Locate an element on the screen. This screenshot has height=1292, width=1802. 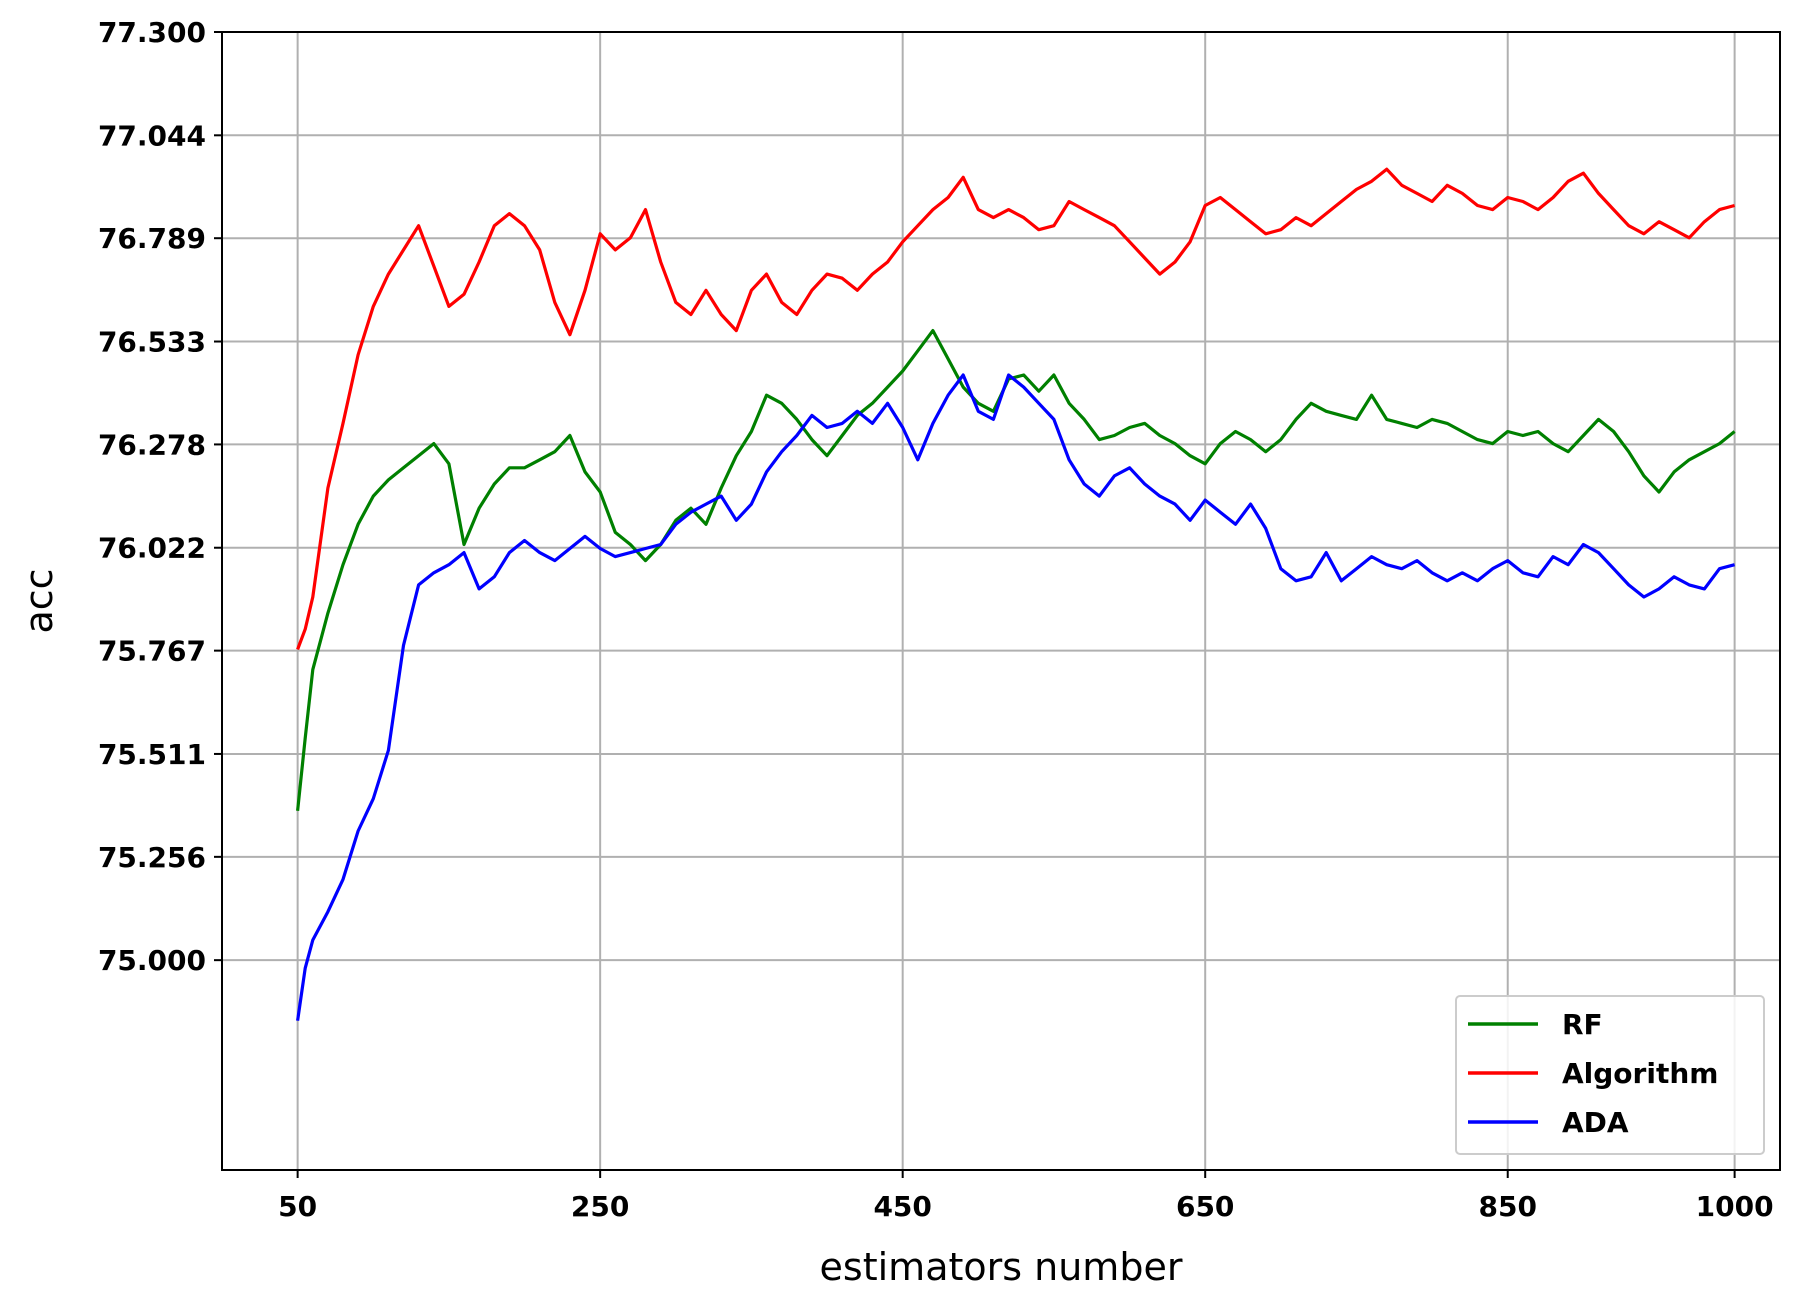
y-tick-label: 76.789 is located at coordinates (152, 238).